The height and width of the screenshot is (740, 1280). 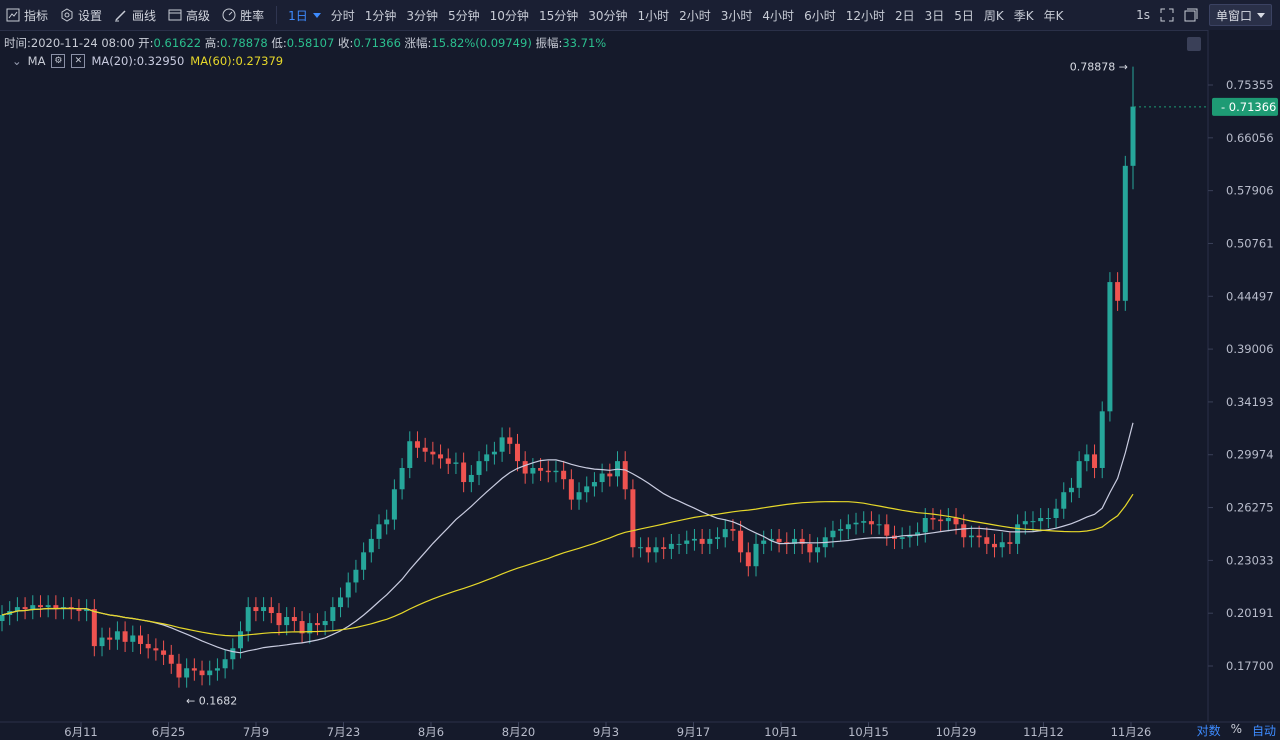 What do you see at coordinates (737, 15) in the screenshot?
I see `interval-10: 3小时` at bounding box center [737, 15].